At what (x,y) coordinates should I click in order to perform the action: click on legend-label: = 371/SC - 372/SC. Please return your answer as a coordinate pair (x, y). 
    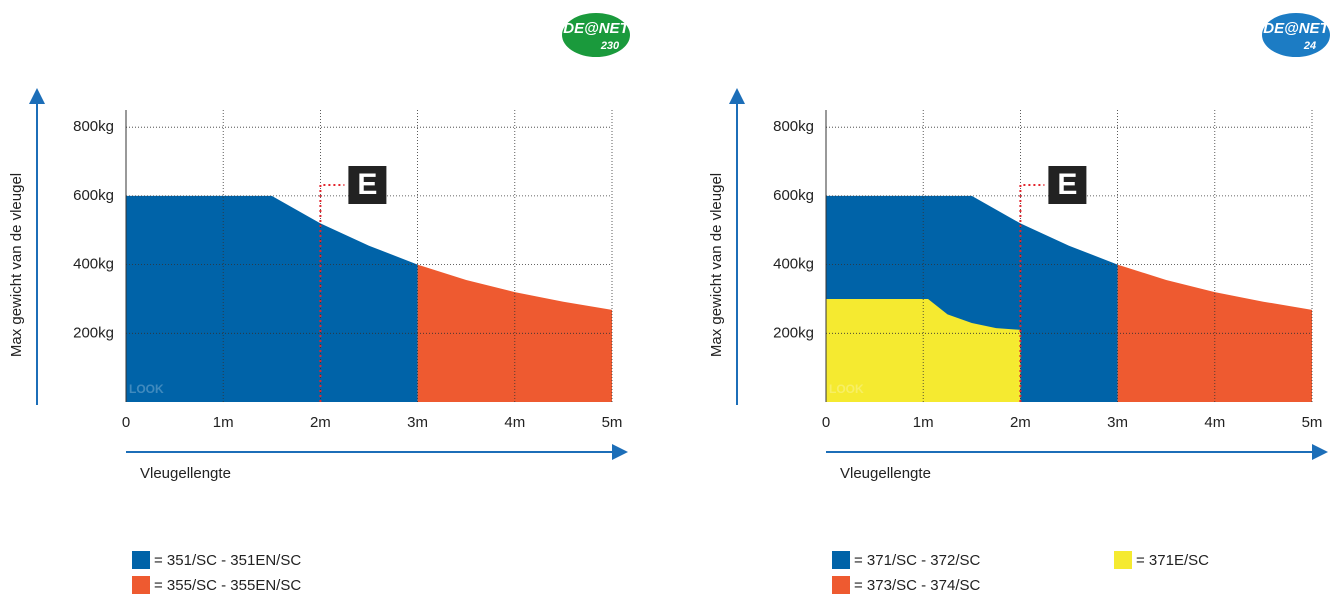
    Looking at the image, I should click on (917, 560).